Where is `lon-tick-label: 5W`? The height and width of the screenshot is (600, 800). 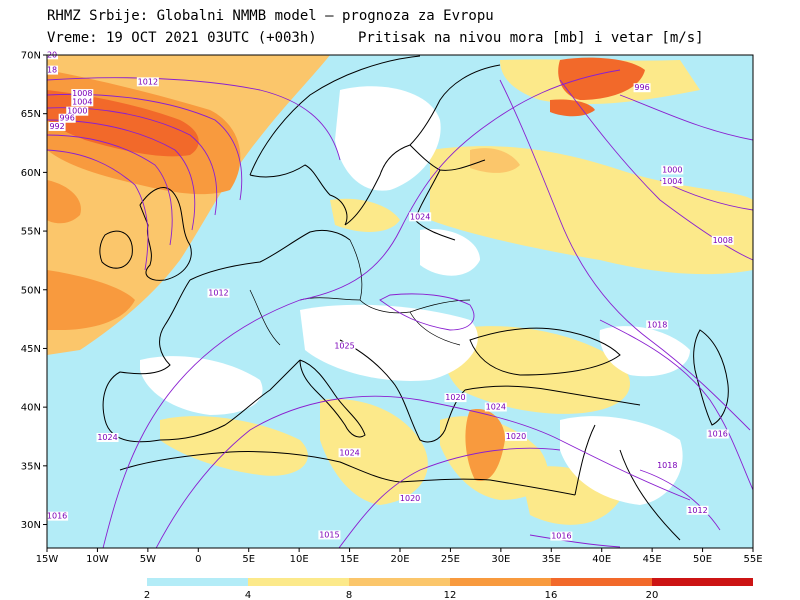 lon-tick-label: 5W is located at coordinates (148, 559).